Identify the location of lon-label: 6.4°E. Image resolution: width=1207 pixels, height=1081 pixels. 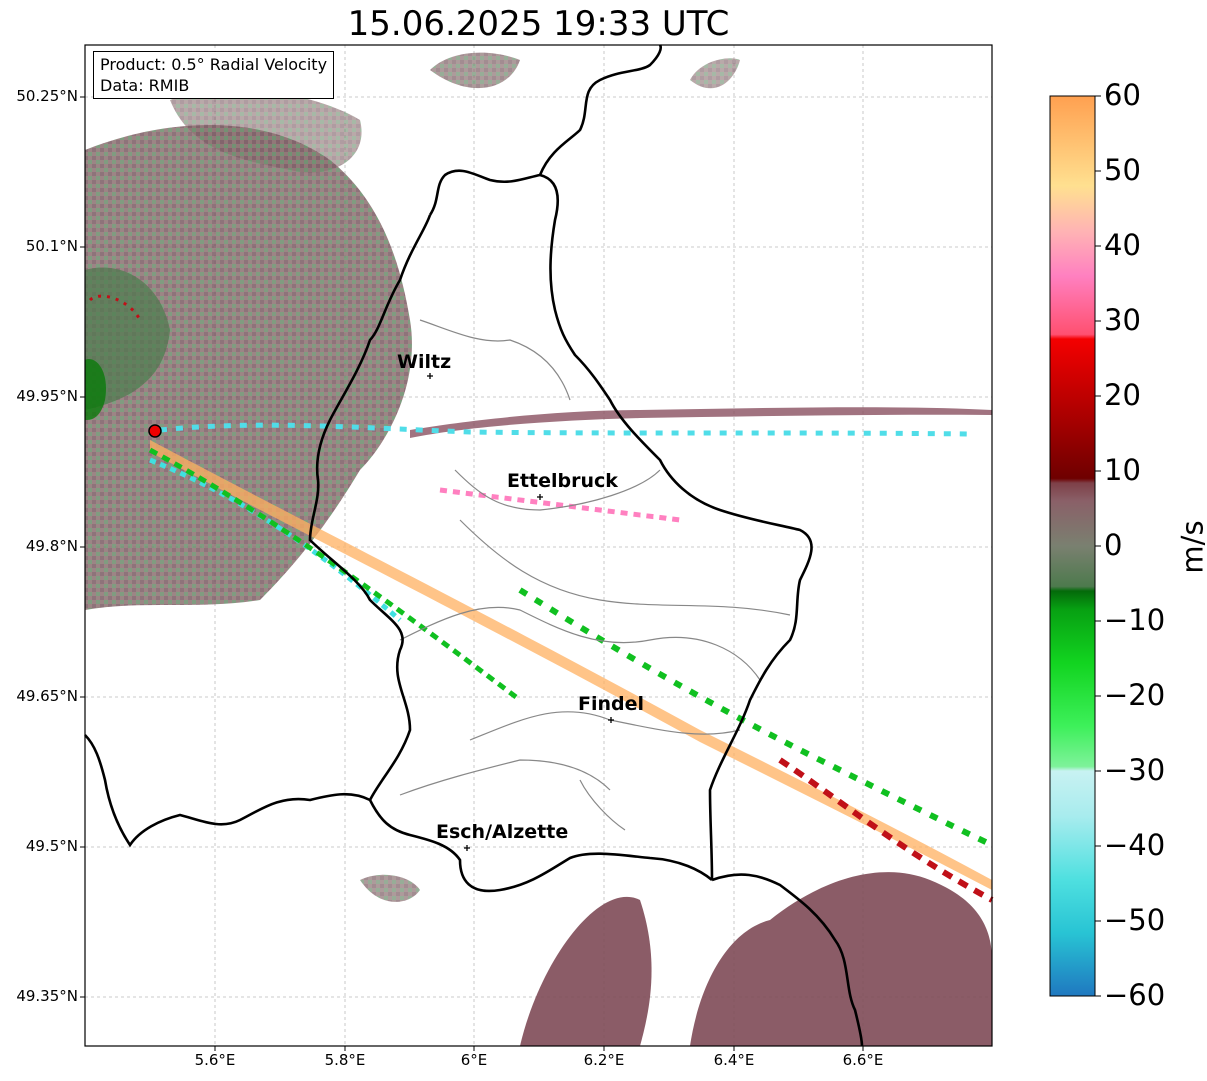
(734, 1060).